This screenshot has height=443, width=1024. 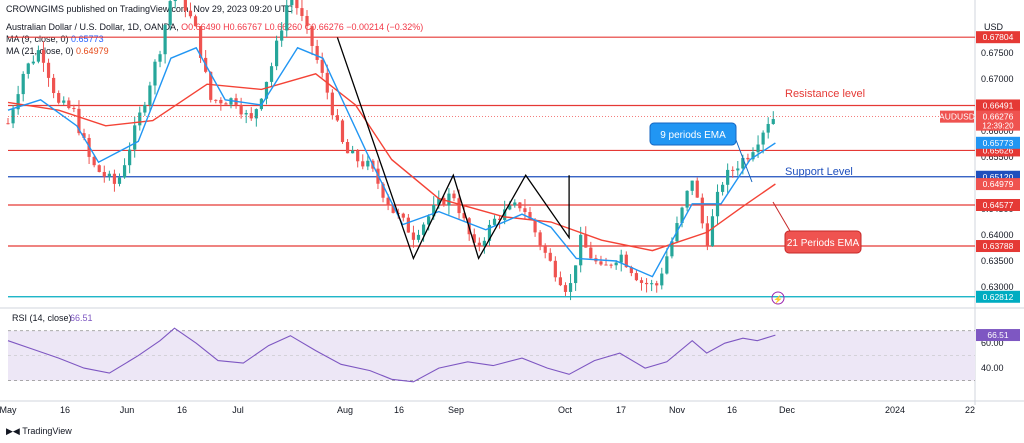 I want to click on x-tick-label: Nov, so click(x=677, y=410).